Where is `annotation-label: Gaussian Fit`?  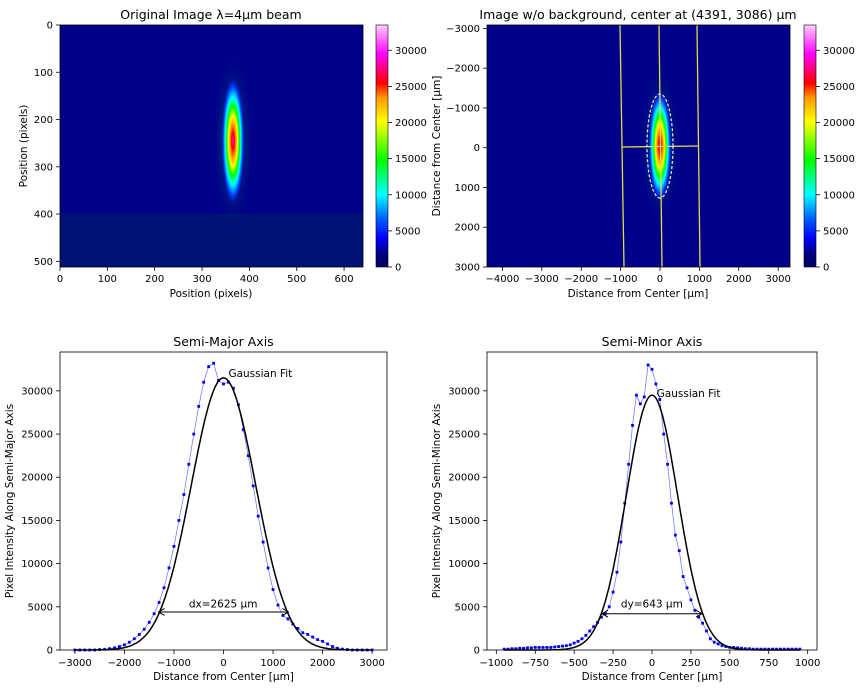
annotation-label: Gaussian Fit is located at coordinates (689, 394).